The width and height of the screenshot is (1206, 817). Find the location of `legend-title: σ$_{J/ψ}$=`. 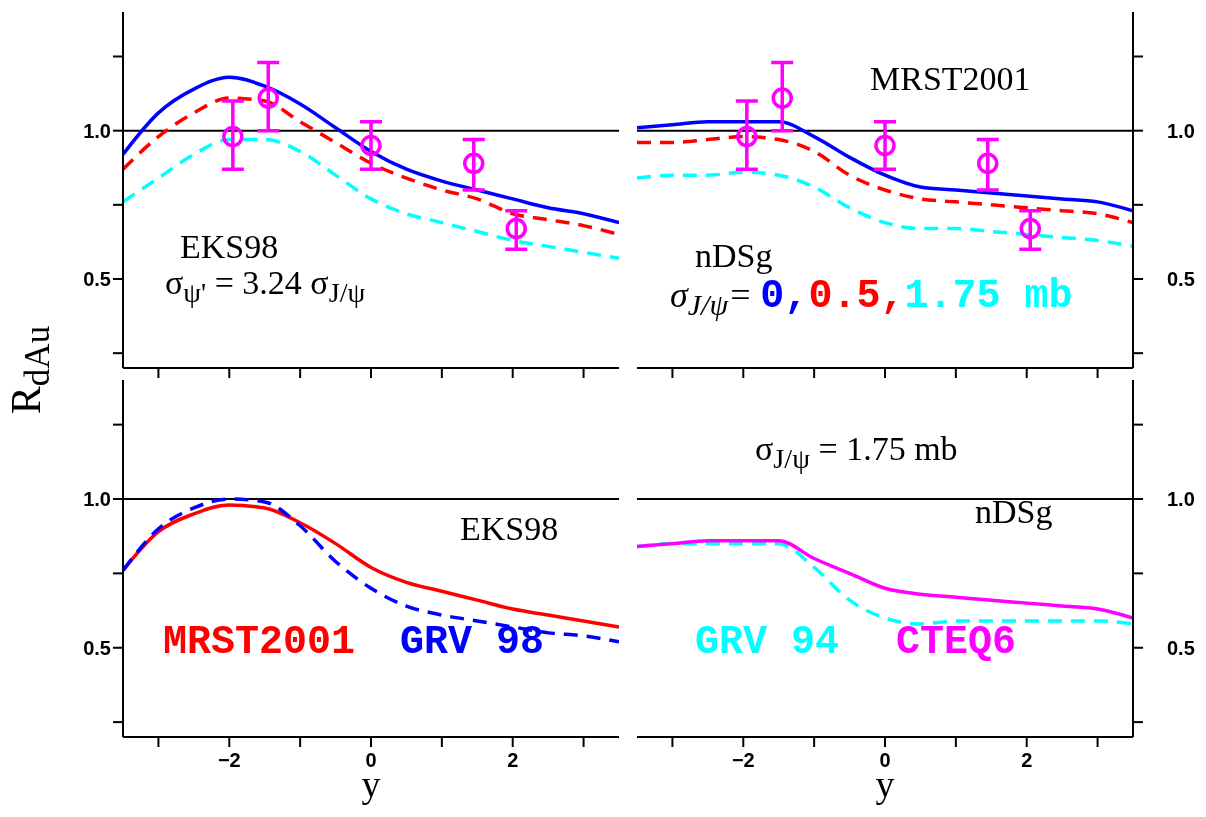

legend-title: σ$_{J/ψ}$= is located at coordinates (711, 298).